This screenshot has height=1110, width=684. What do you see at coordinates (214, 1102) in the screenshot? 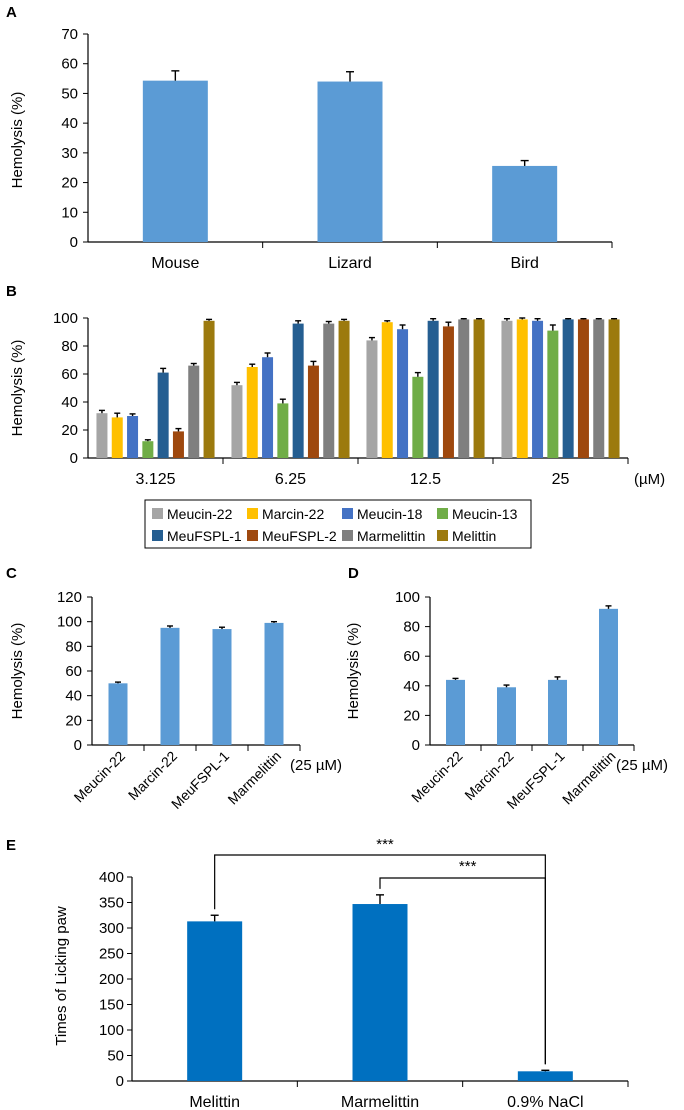
I see `x-category-label: Melittin` at bounding box center [214, 1102].